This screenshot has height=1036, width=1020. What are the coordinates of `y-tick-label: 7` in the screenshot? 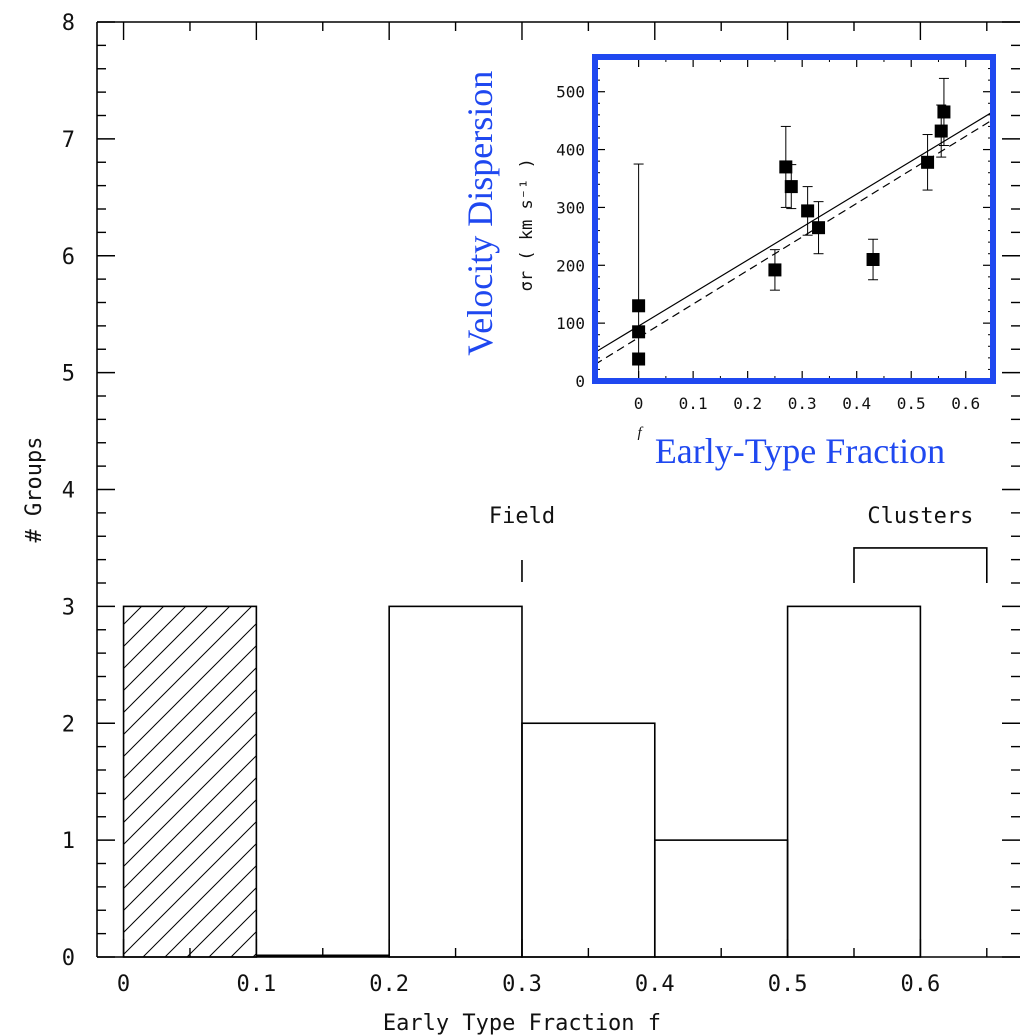 It's located at (68, 140).